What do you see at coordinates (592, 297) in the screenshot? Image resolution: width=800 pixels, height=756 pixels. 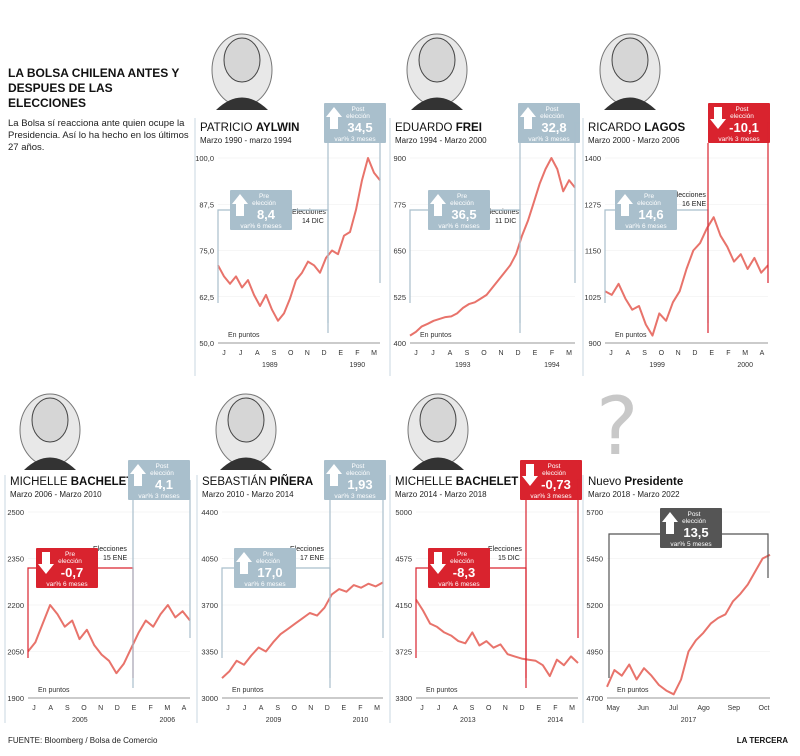 I see `y-tick-label: 1025` at bounding box center [592, 297].